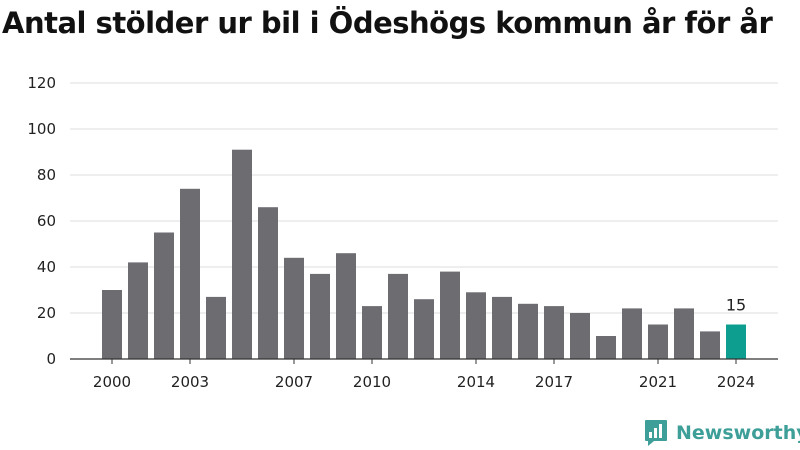  Describe the element at coordinates (424, 375) in the screenshot. I see `x-axis-tick-labels: 2000 2003 2007 2010 2014 2017 2021 2024` at that location.